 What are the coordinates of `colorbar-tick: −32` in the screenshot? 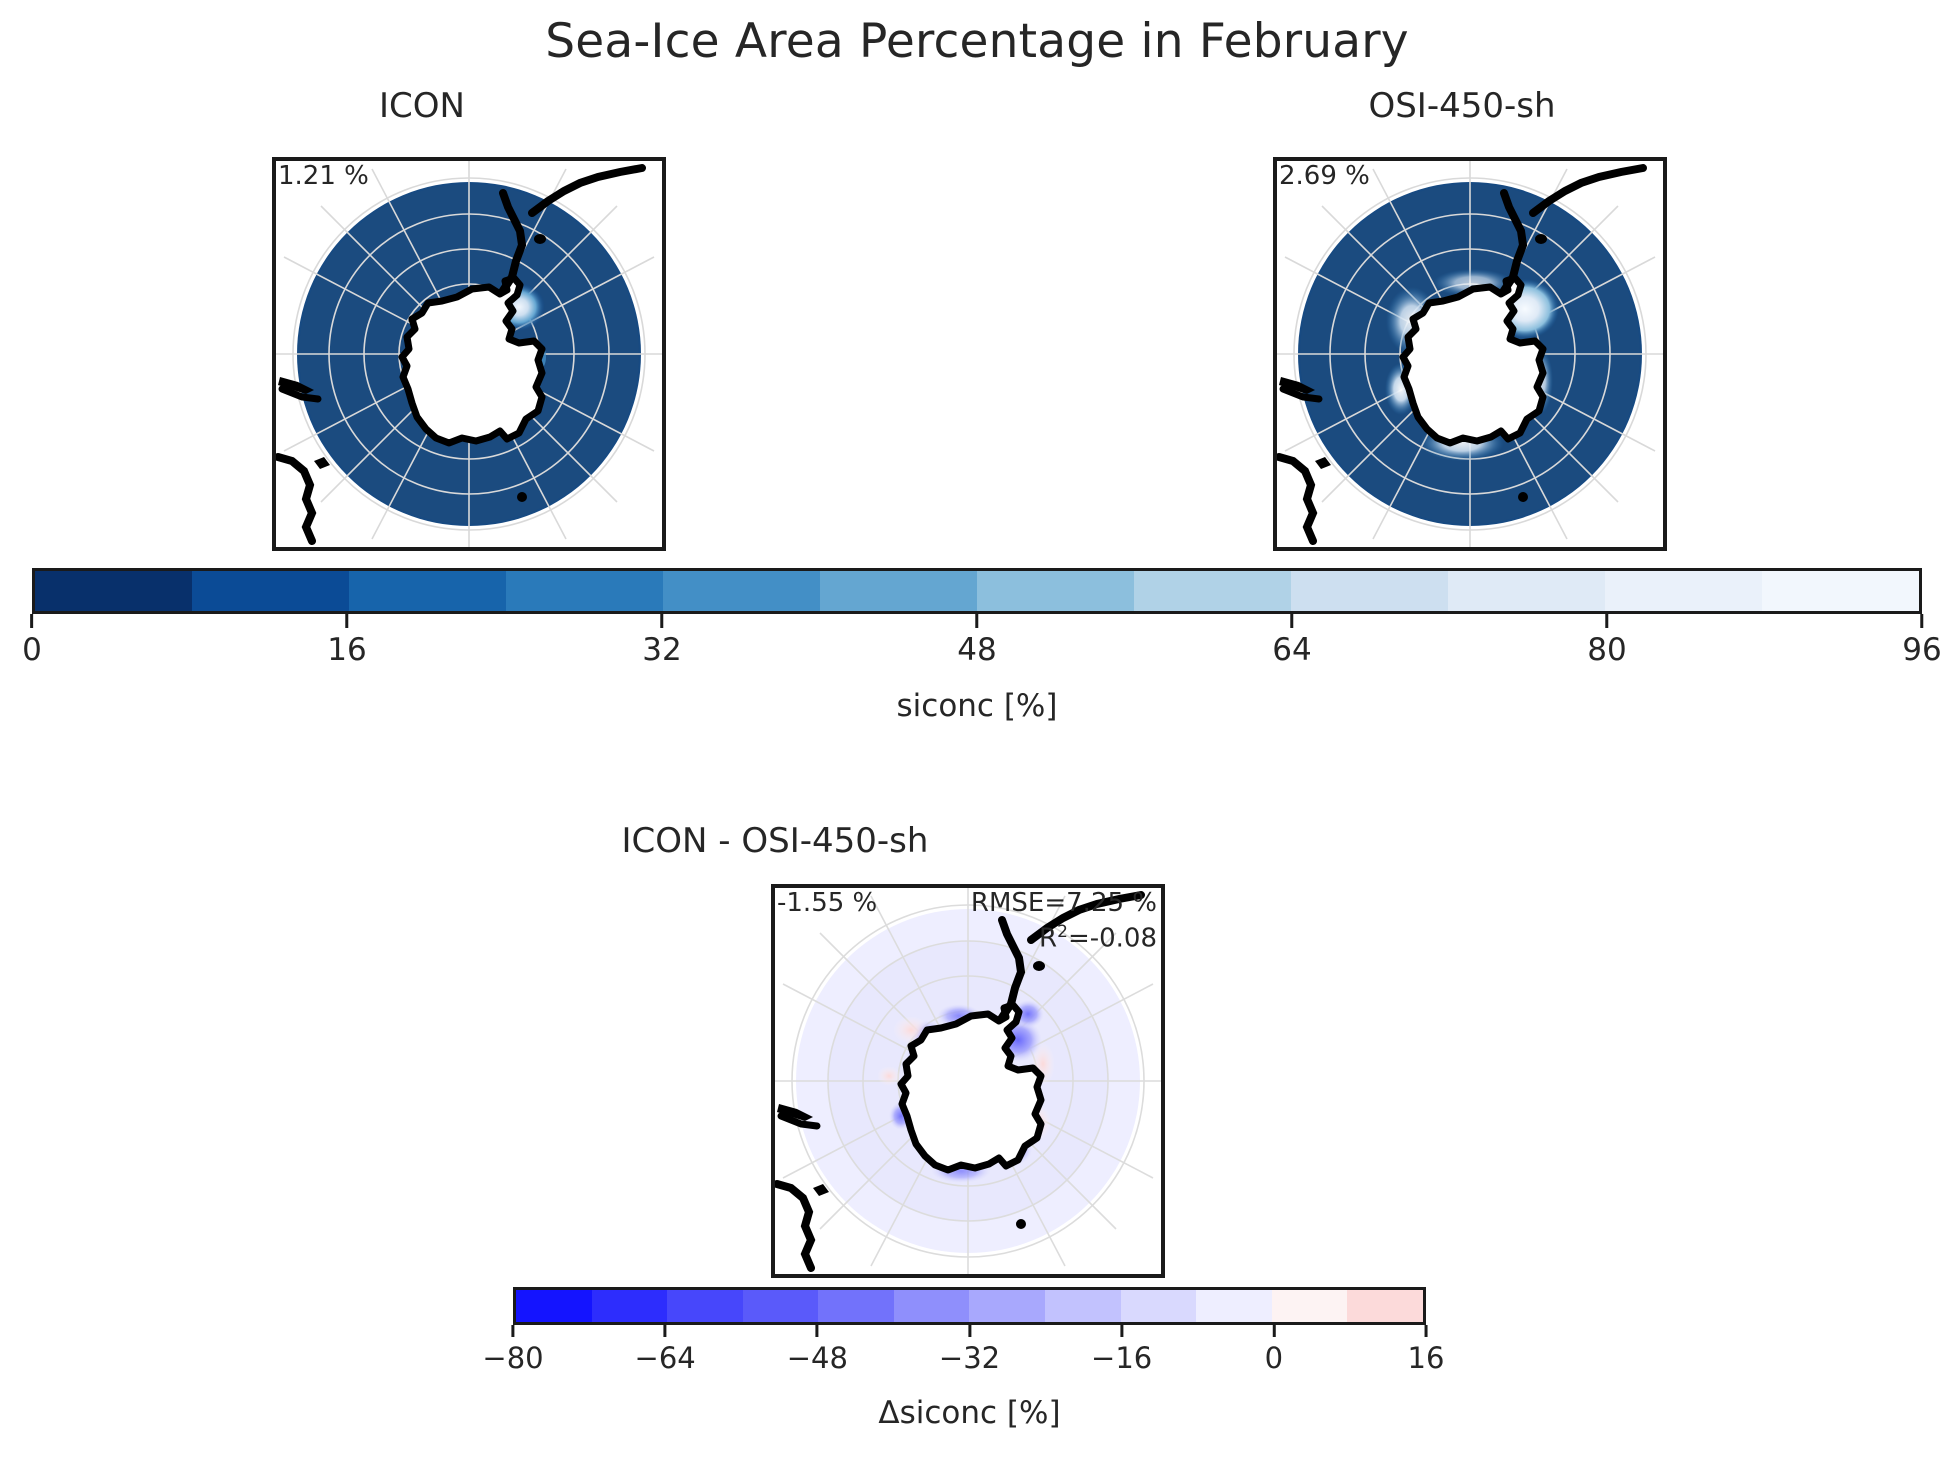 It's located at (969, 1350).